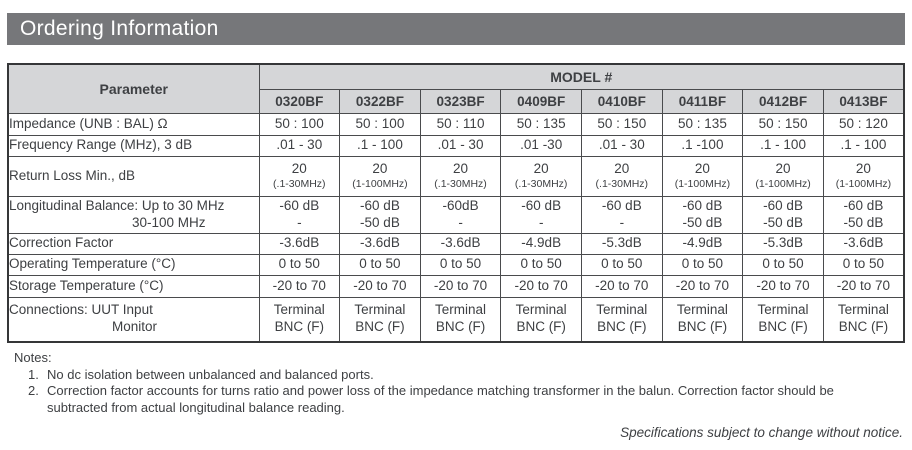  I want to click on value-text: -5.3dB, so click(621, 243).